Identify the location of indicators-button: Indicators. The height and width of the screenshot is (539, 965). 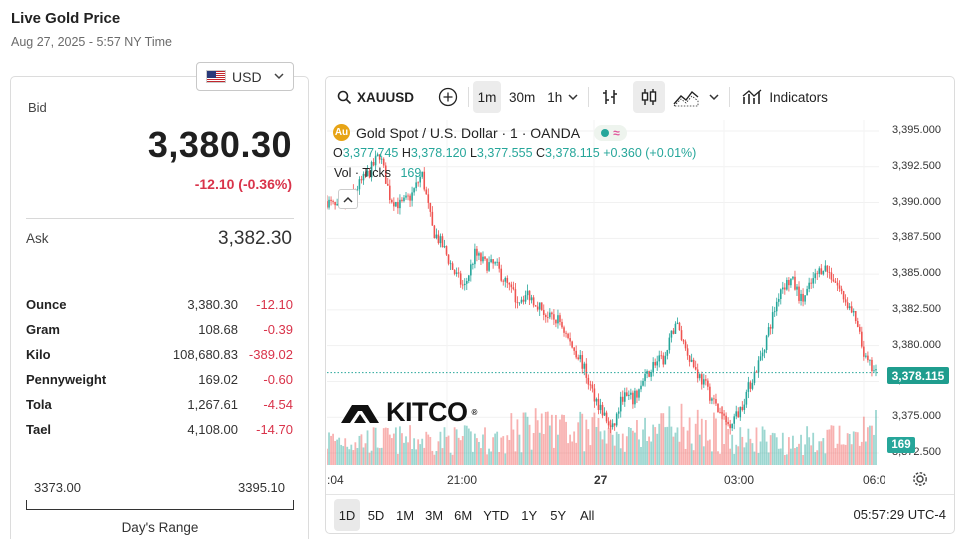
(785, 97).